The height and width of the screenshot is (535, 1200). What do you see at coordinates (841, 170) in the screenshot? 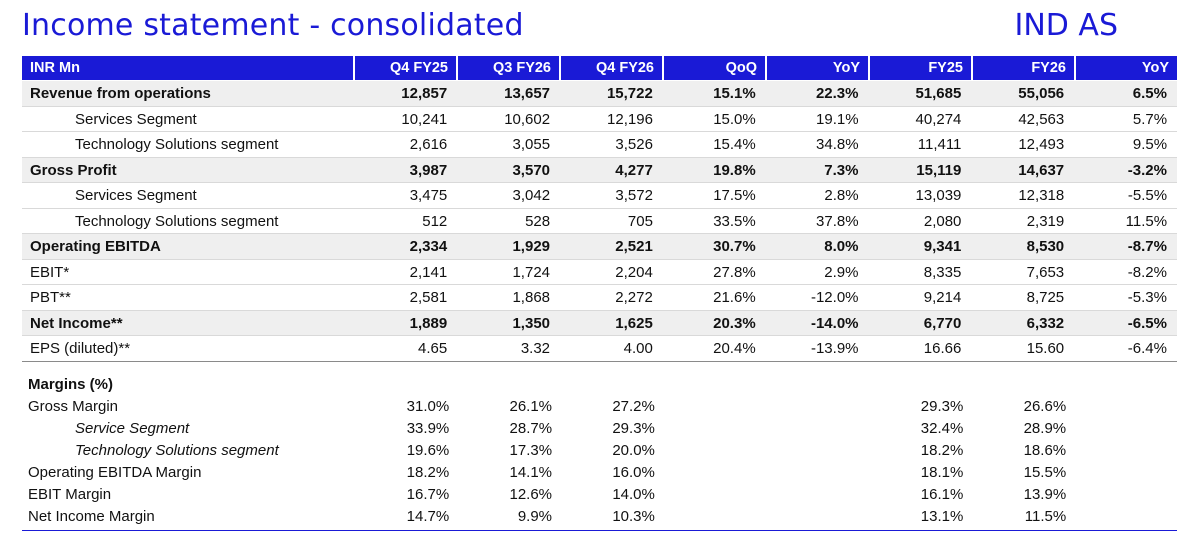
I see `table-cell: 7.3%` at bounding box center [841, 170].